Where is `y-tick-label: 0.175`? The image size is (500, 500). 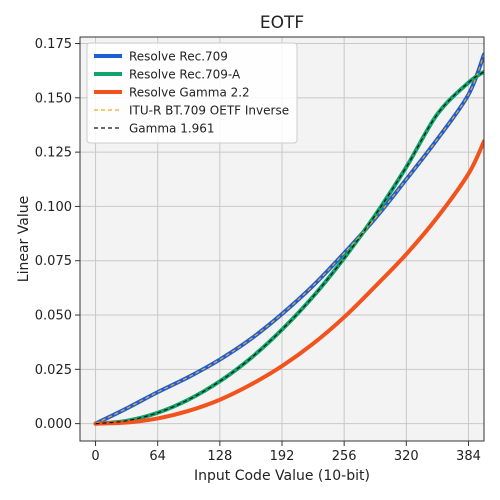 y-tick-label: 0.175 is located at coordinates (53, 44).